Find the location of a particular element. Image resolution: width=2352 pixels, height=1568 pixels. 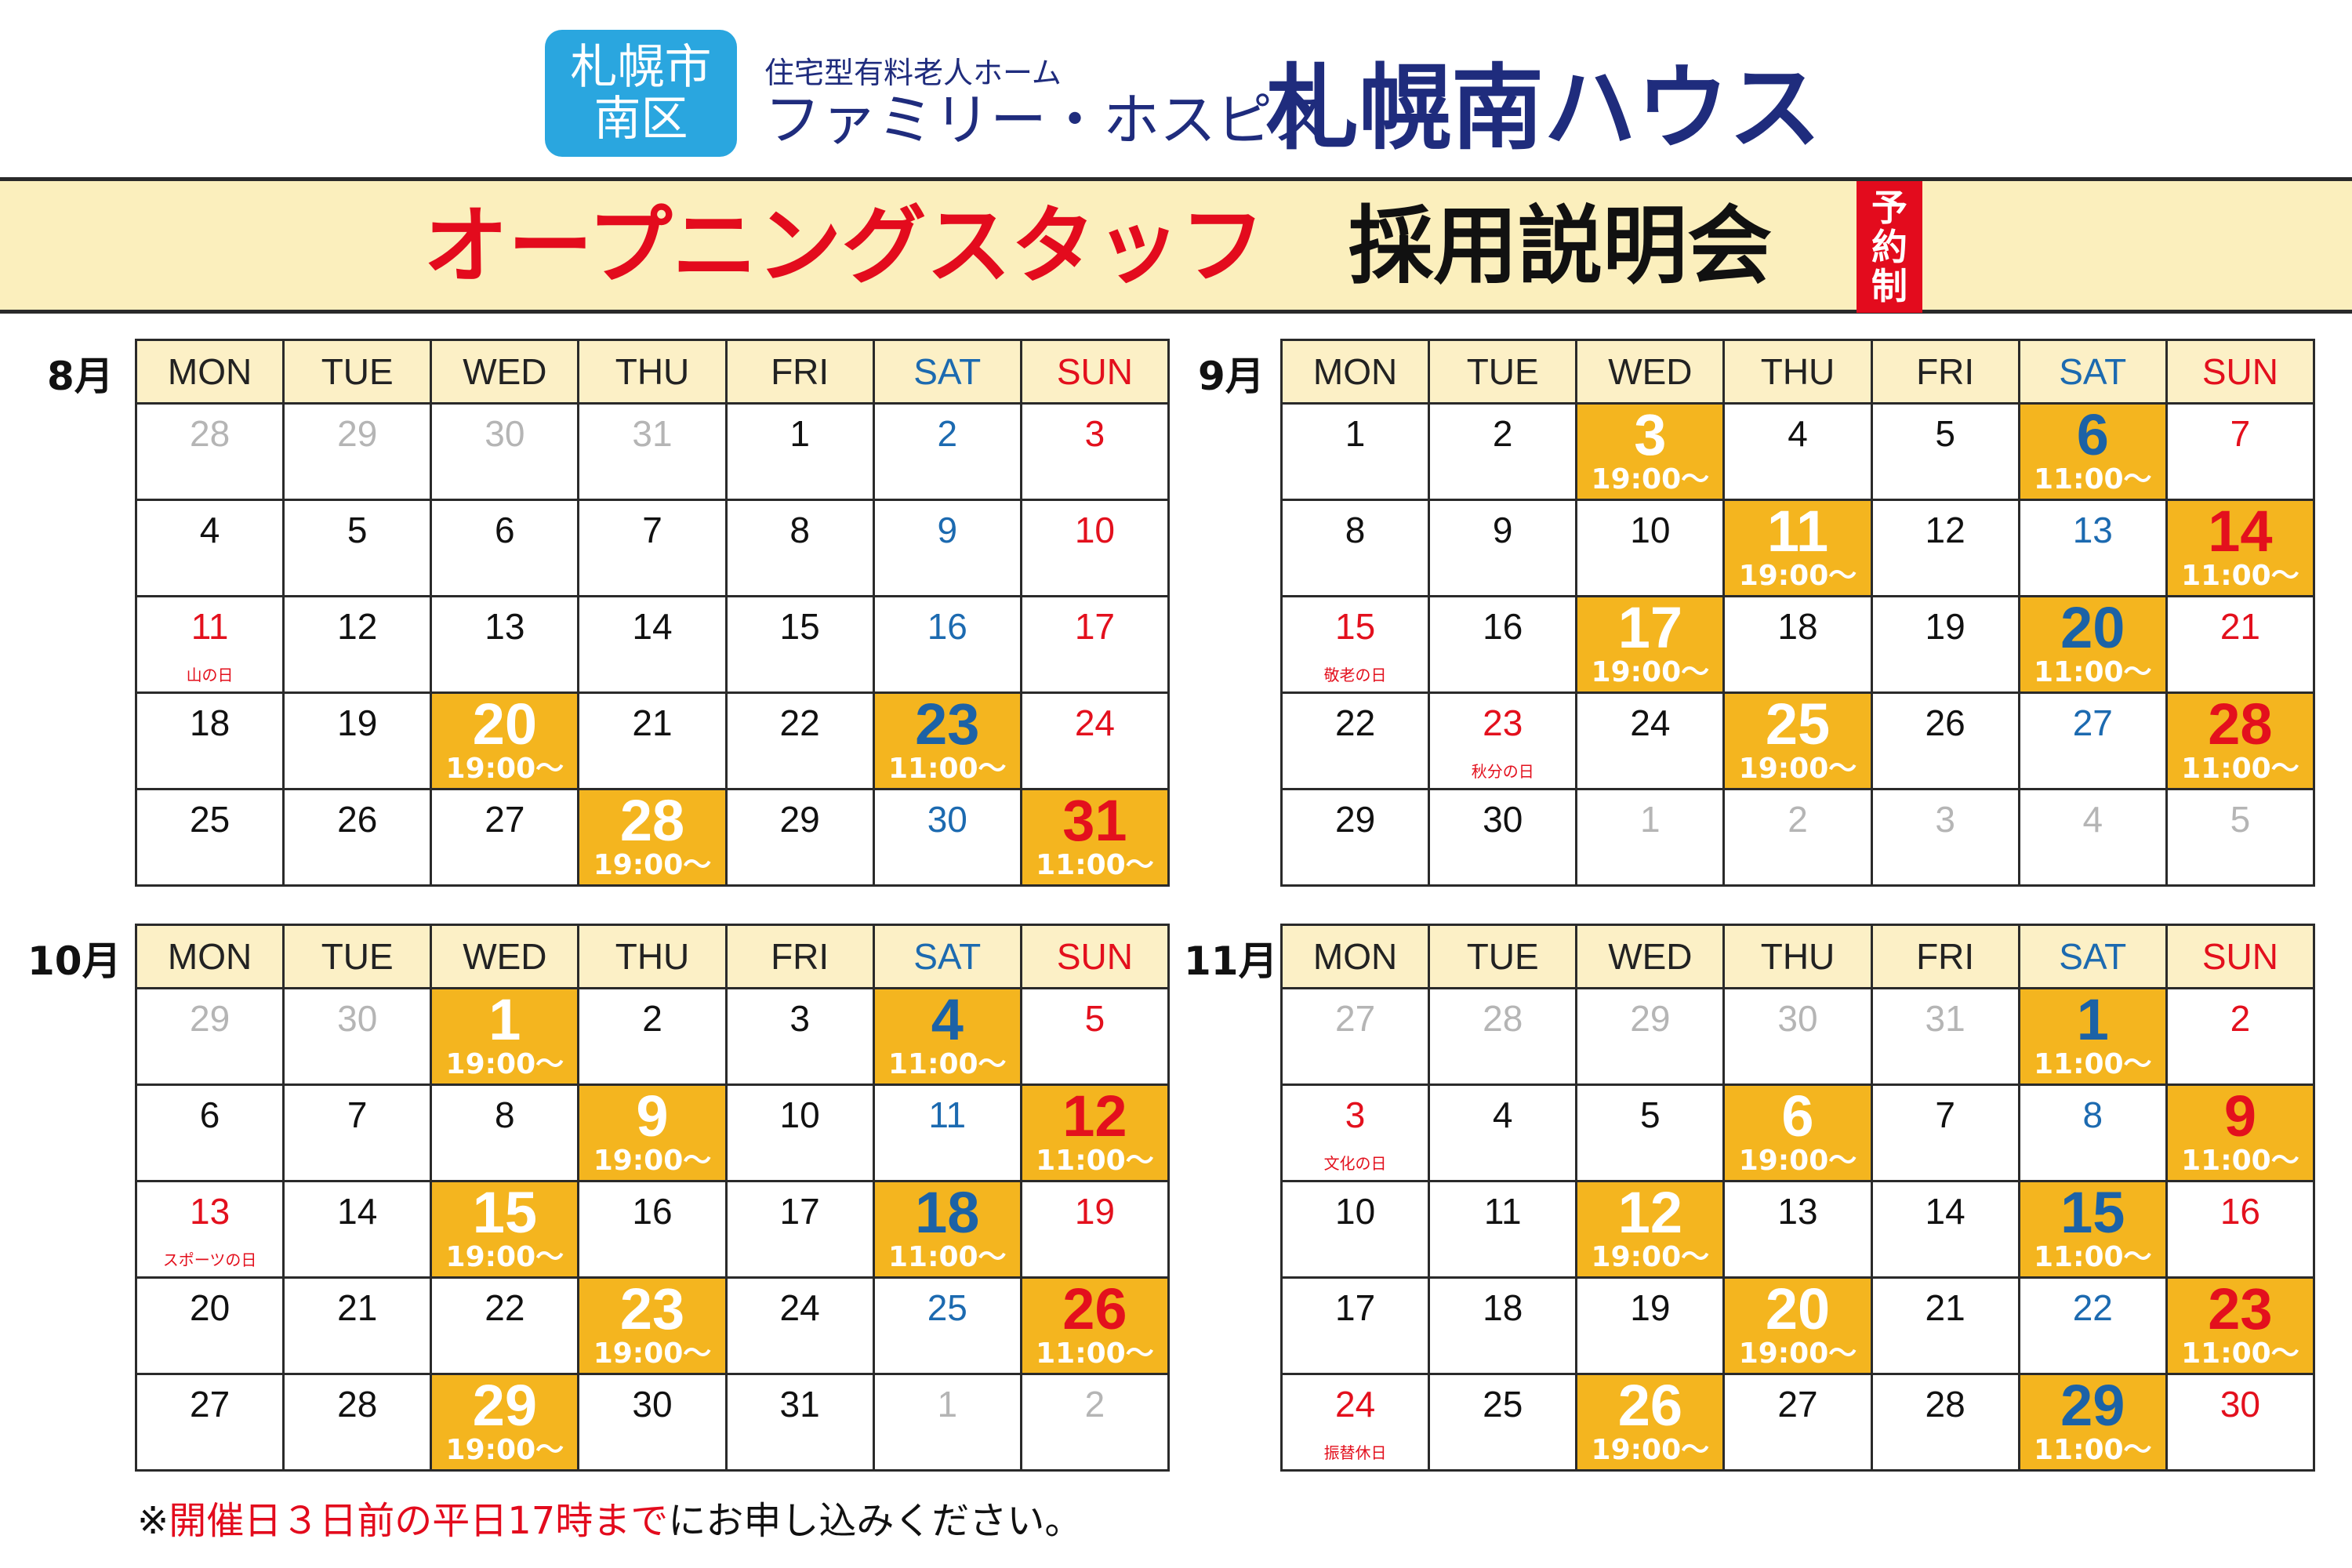

day-number: 25 is located at coordinates (209, 819).